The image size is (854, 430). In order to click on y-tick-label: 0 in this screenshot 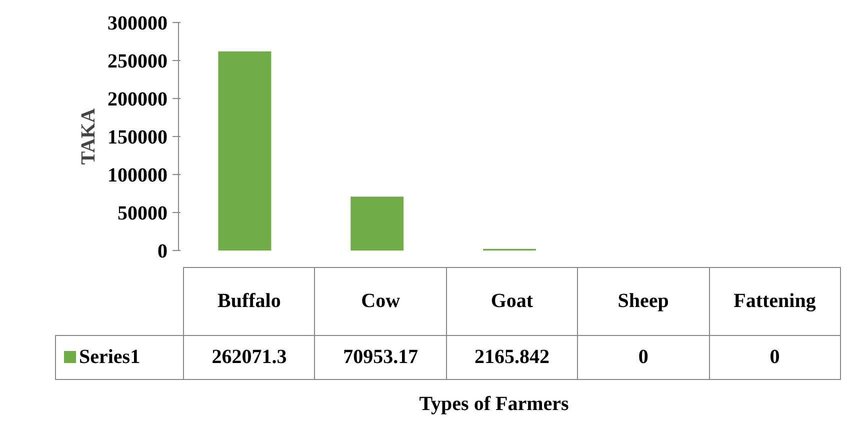, I will do `click(163, 251)`.